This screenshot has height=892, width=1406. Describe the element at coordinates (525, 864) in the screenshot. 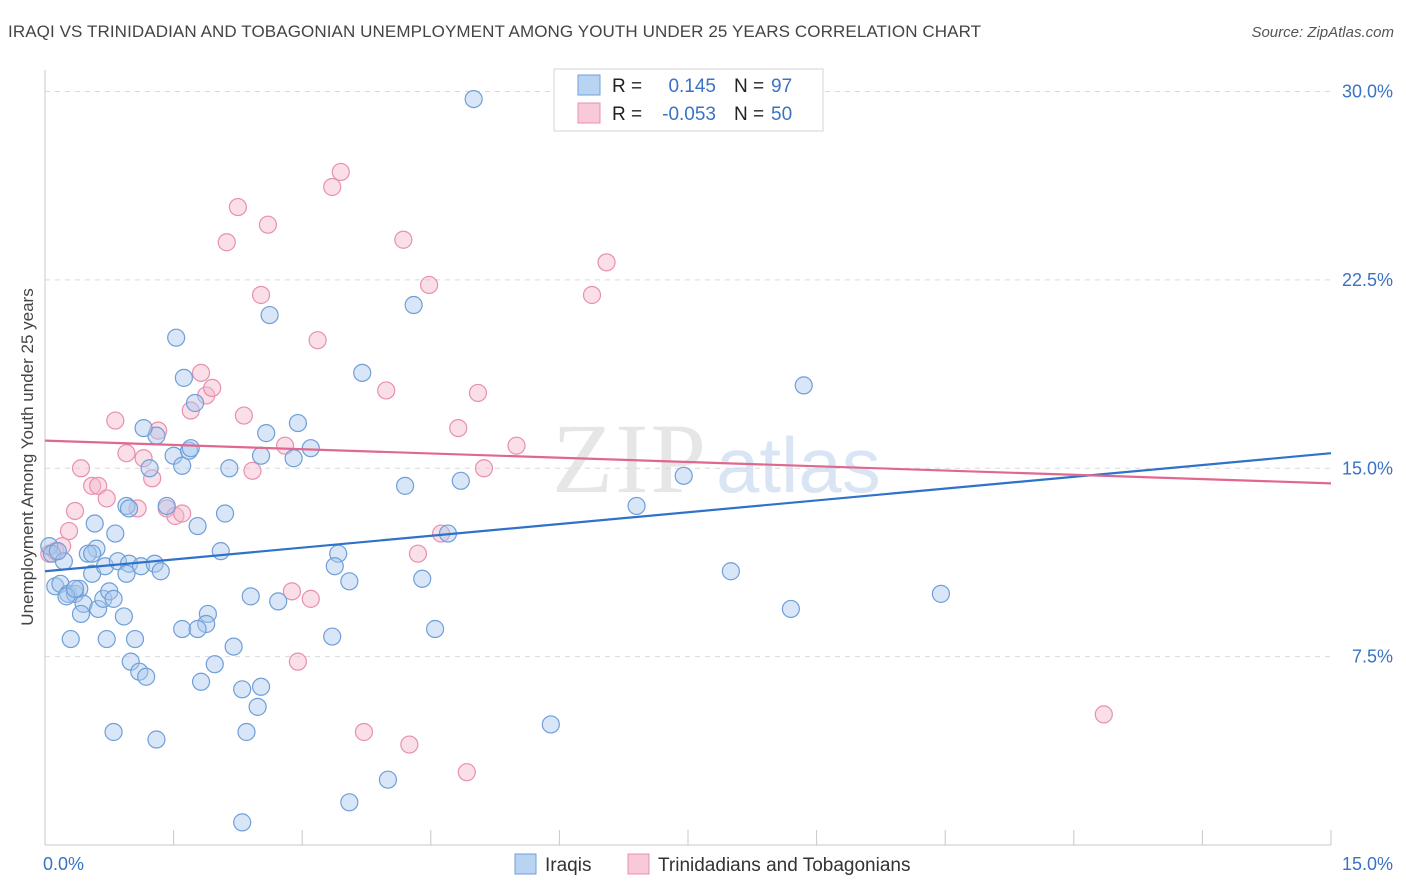

I see `legend-bottom-iraqi-swatch` at that location.